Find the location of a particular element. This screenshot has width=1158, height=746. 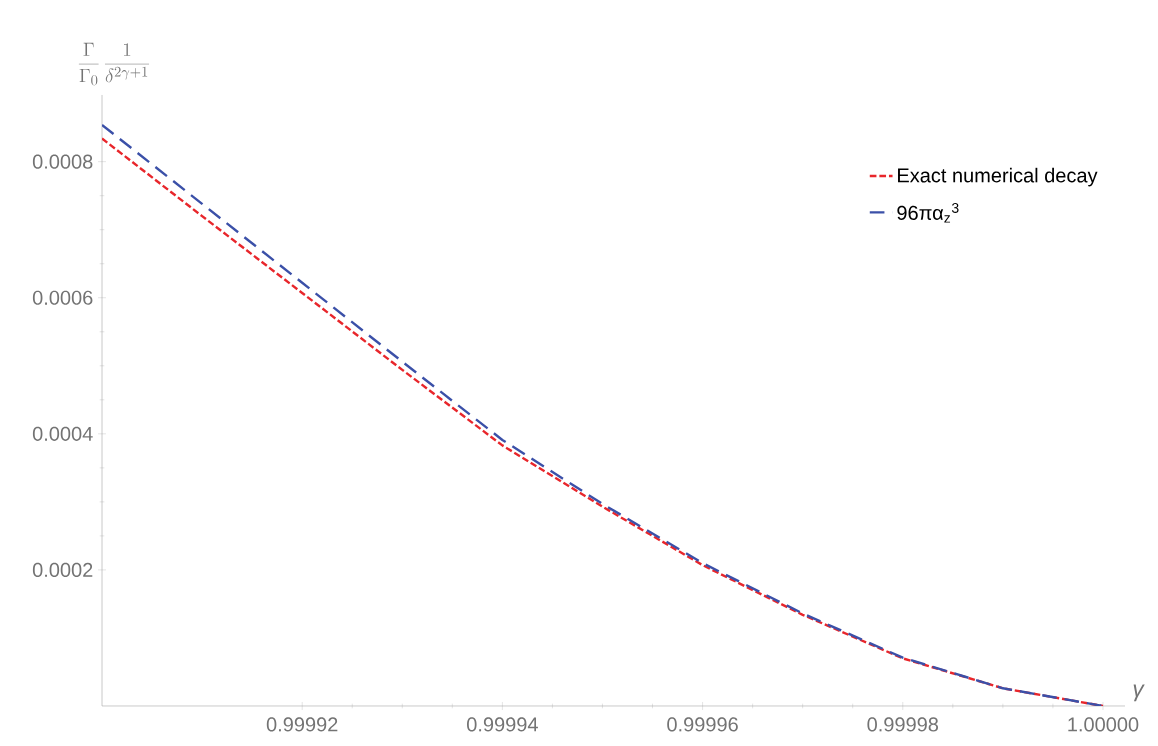

y-tick-label: 0.0004 is located at coordinates (62, 433).